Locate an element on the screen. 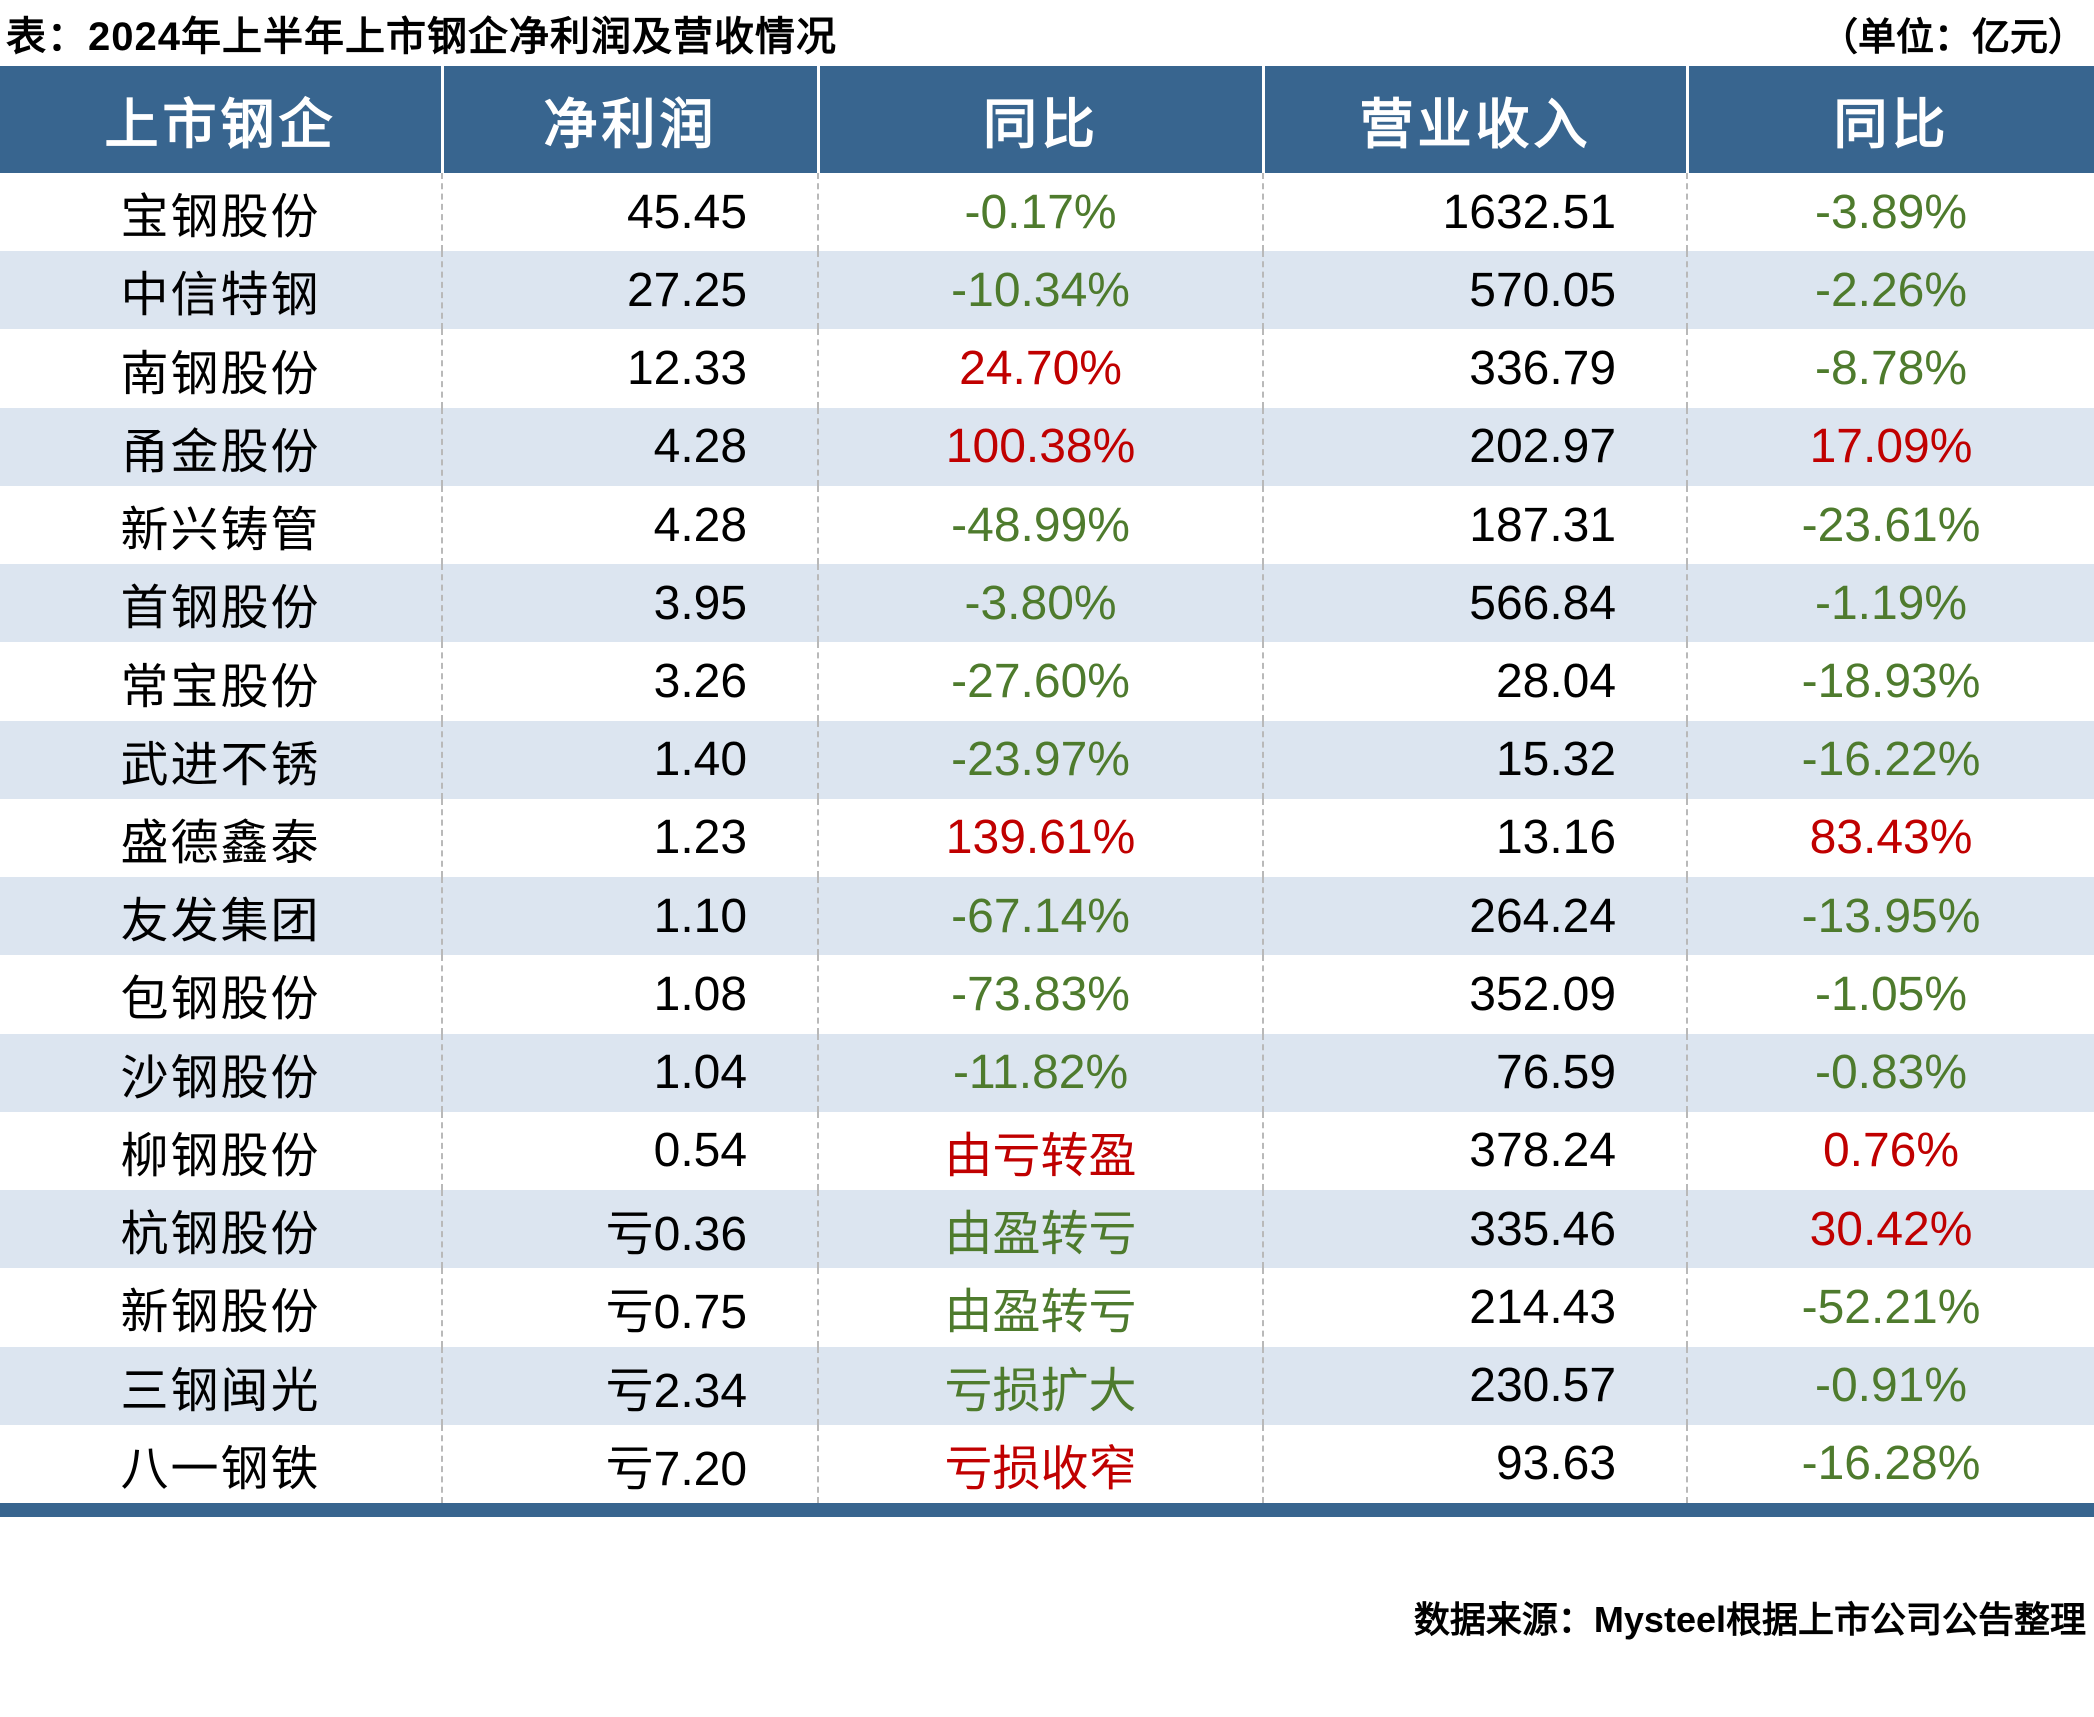 The width and height of the screenshot is (2094, 1717). table-row: 三钢闽光 亏2.34 亏损扩大 230.57 -0.91% is located at coordinates (1047, 1385).